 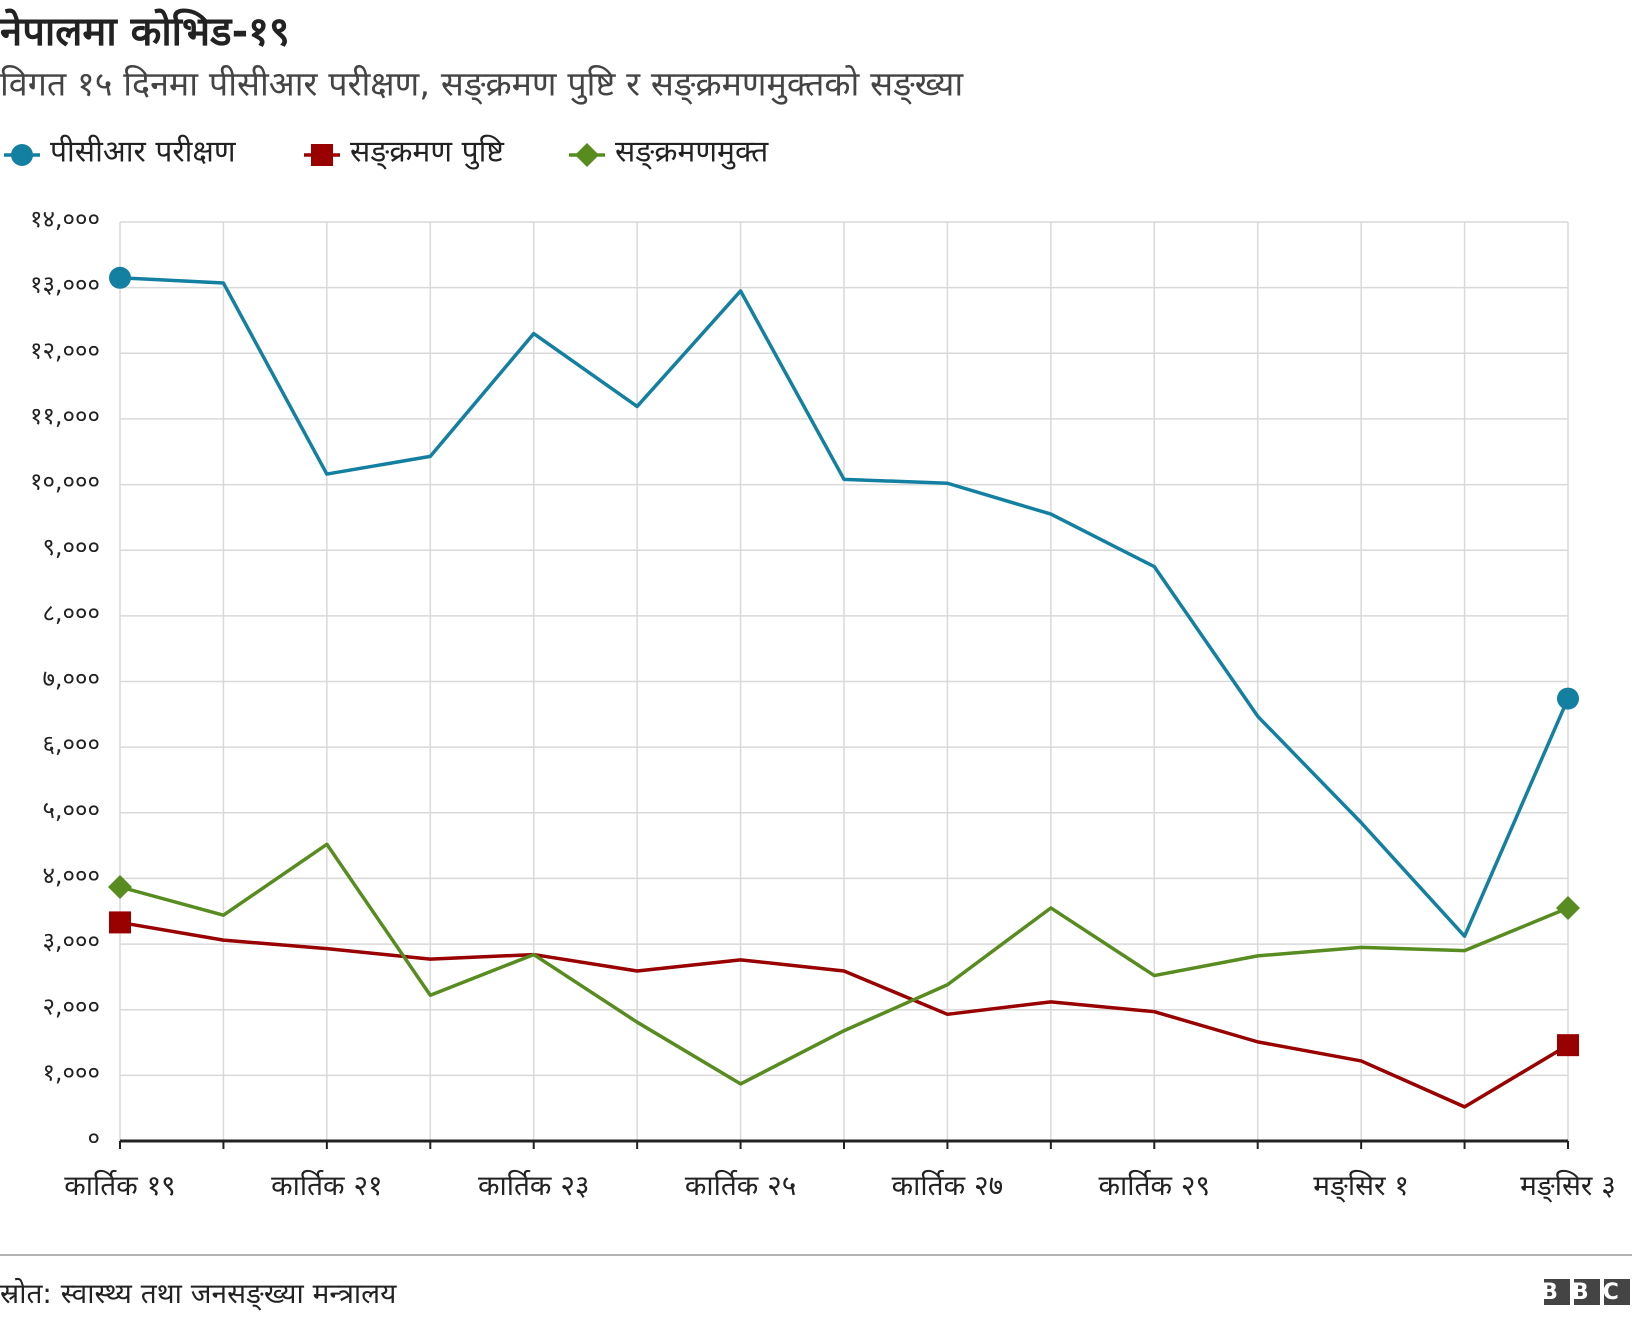 What do you see at coordinates (71, 744) in the screenshot?
I see `y-tick-label: ६,०००` at bounding box center [71, 744].